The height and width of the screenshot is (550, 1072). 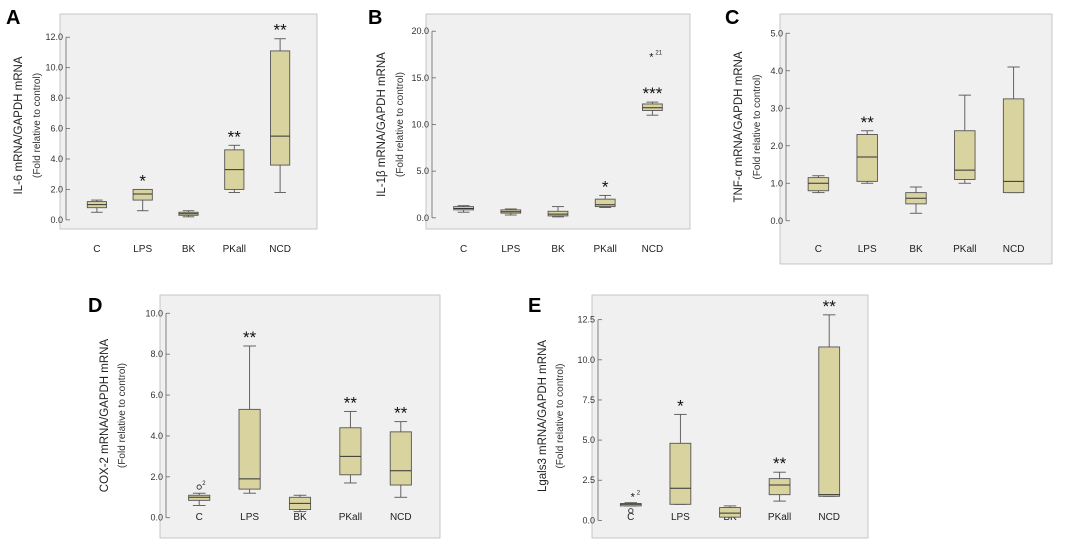 What do you see at coordinates (652, 93) in the screenshot?
I see `significance-marker: ***` at bounding box center [652, 93].